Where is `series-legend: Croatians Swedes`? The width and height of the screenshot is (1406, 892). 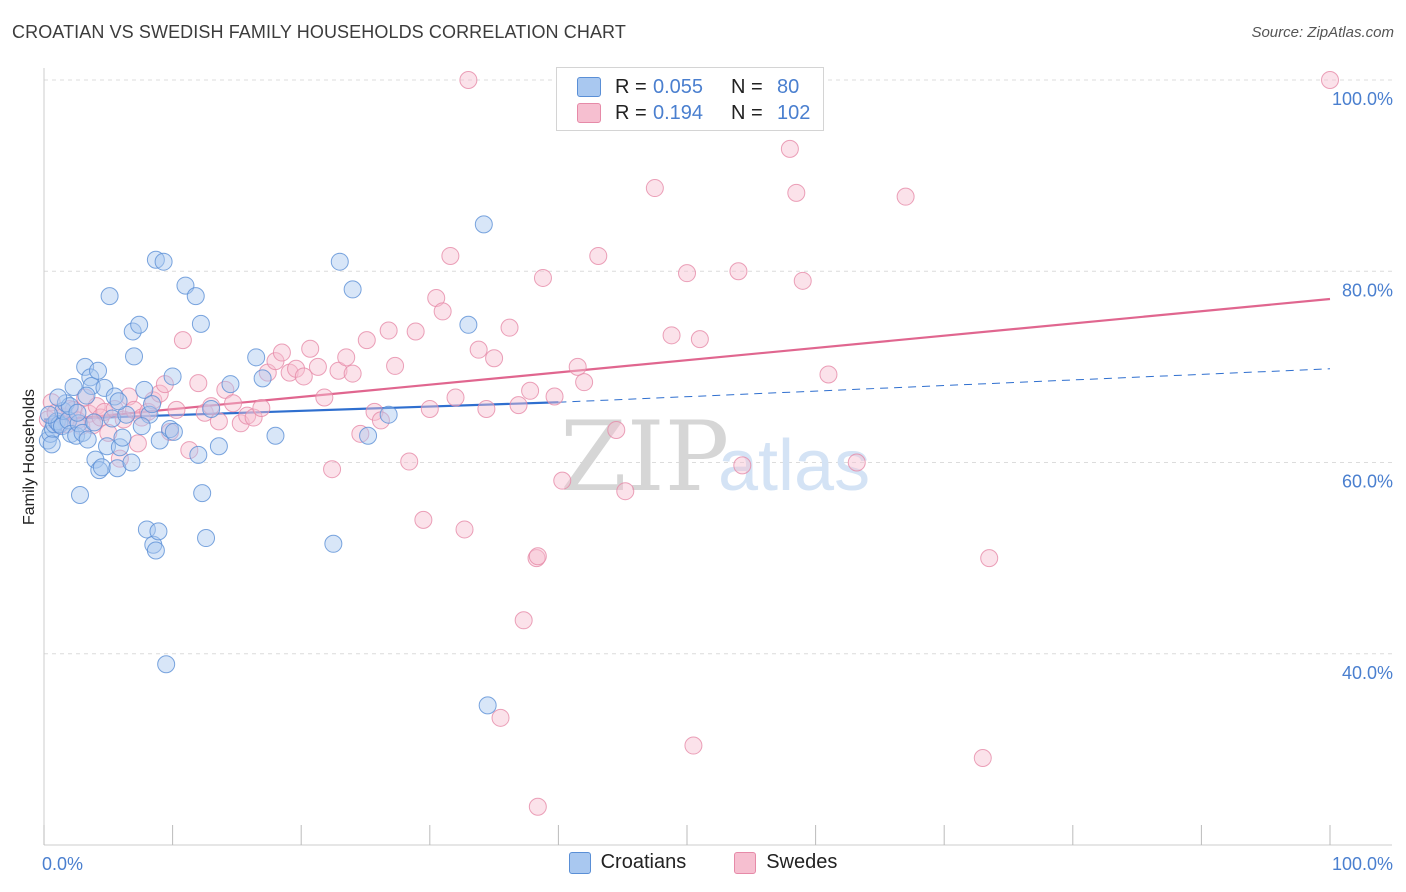
series-legend: Croatians Swedes is located at coordinates (703, 862).